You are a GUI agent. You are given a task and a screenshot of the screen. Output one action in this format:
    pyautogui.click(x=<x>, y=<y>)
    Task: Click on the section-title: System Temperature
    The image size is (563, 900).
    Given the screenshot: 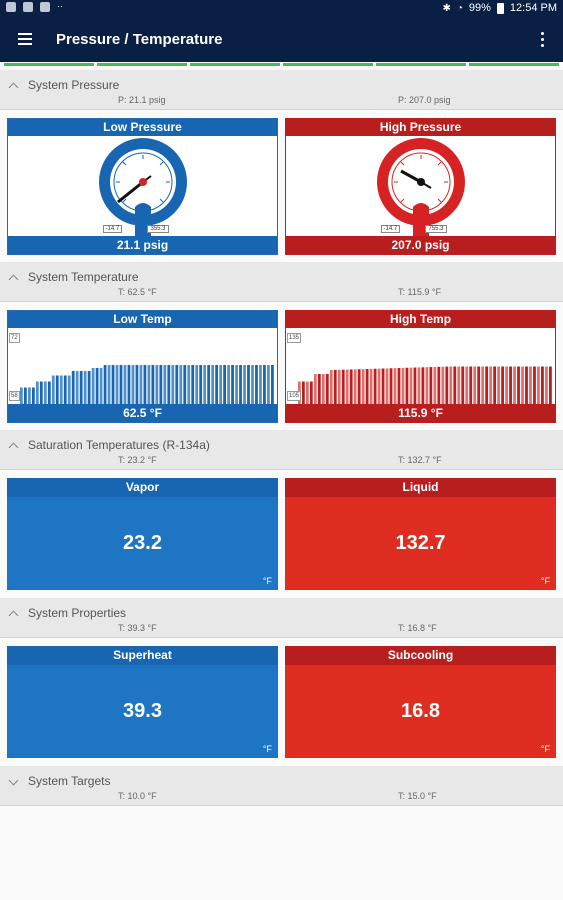 What is the action you would take?
    pyautogui.click(x=83, y=277)
    